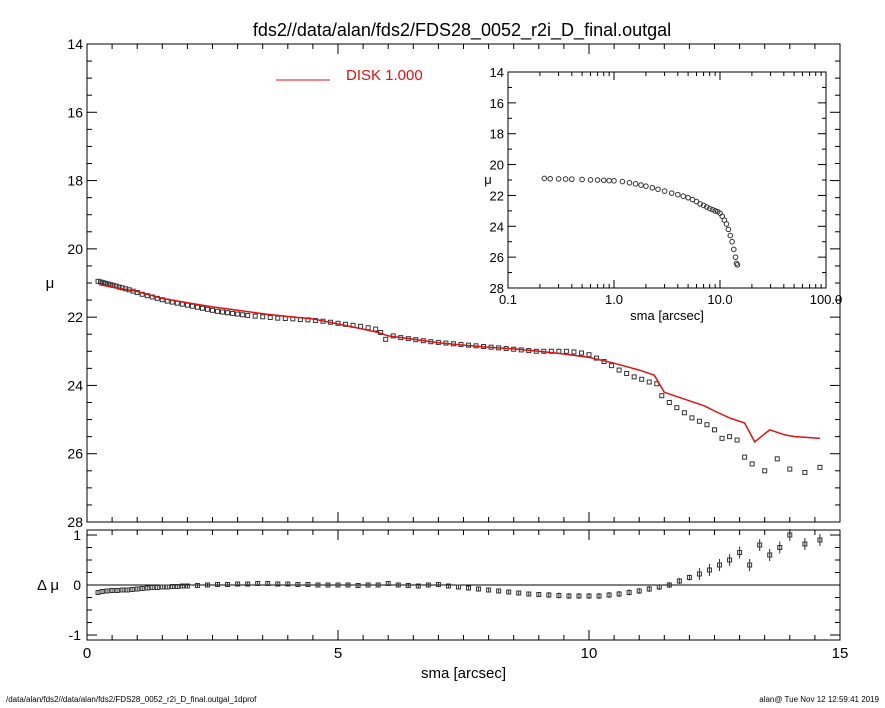 The image size is (885, 708). I want to click on x-tick-label: 0, so click(87, 653).